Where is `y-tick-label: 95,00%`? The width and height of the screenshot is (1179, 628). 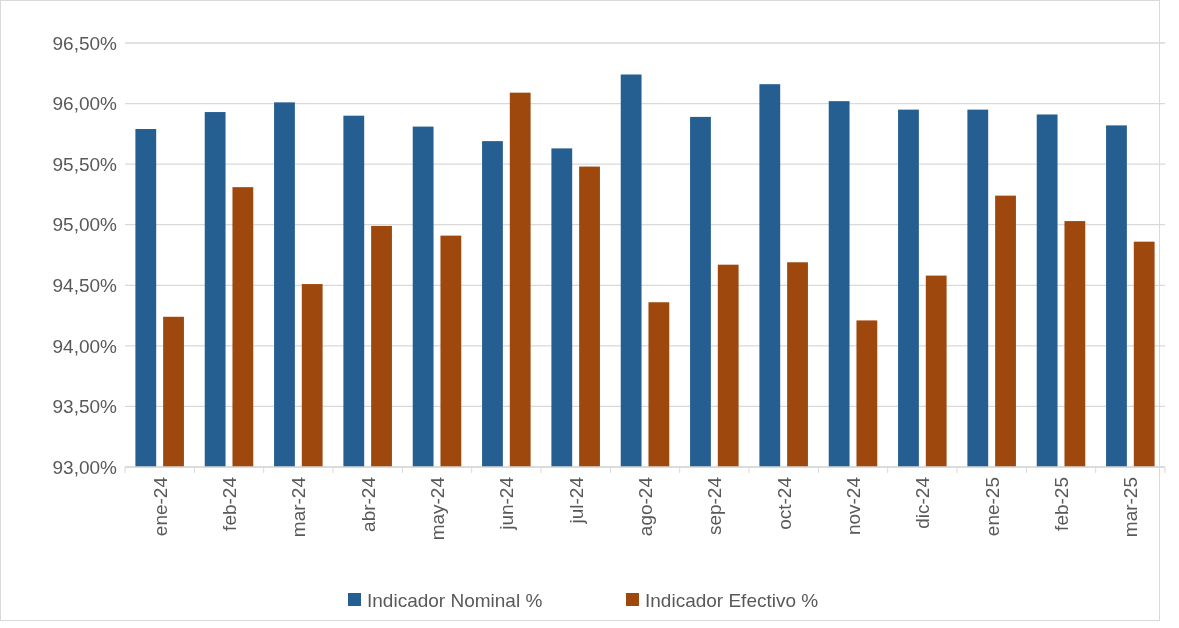
y-tick-label: 95,00% is located at coordinates (85, 225).